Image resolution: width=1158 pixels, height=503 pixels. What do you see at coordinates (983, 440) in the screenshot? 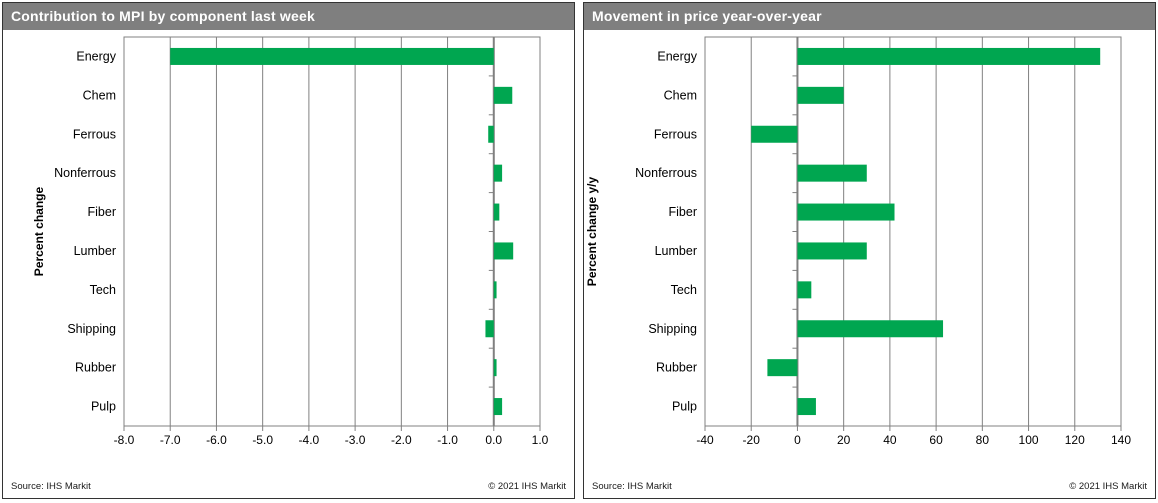
I see `x-tick-label: 80` at bounding box center [983, 440].